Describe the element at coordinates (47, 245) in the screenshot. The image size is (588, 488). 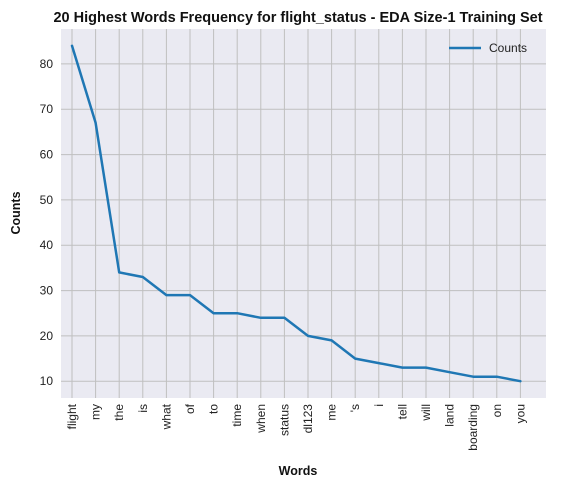
I see `y-tick-label: 40` at that location.